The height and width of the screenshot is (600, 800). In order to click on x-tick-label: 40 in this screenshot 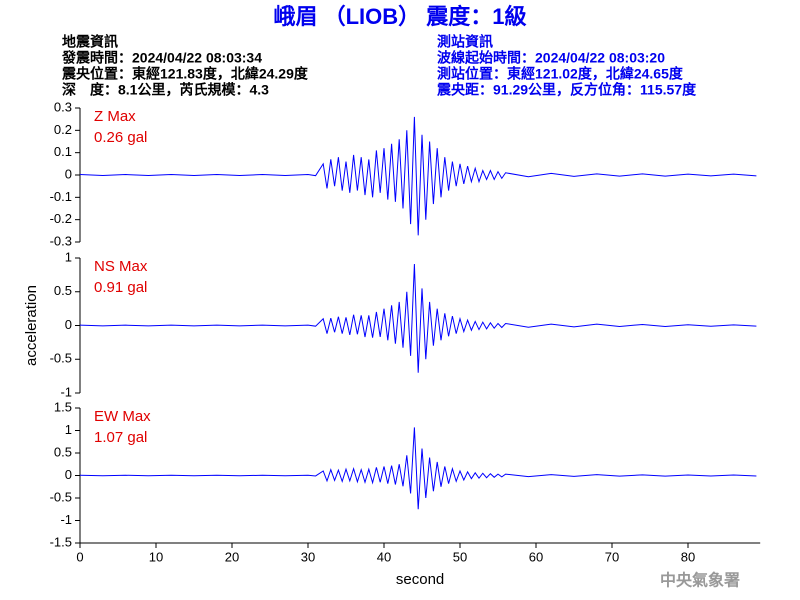, I will do `click(384, 556)`.